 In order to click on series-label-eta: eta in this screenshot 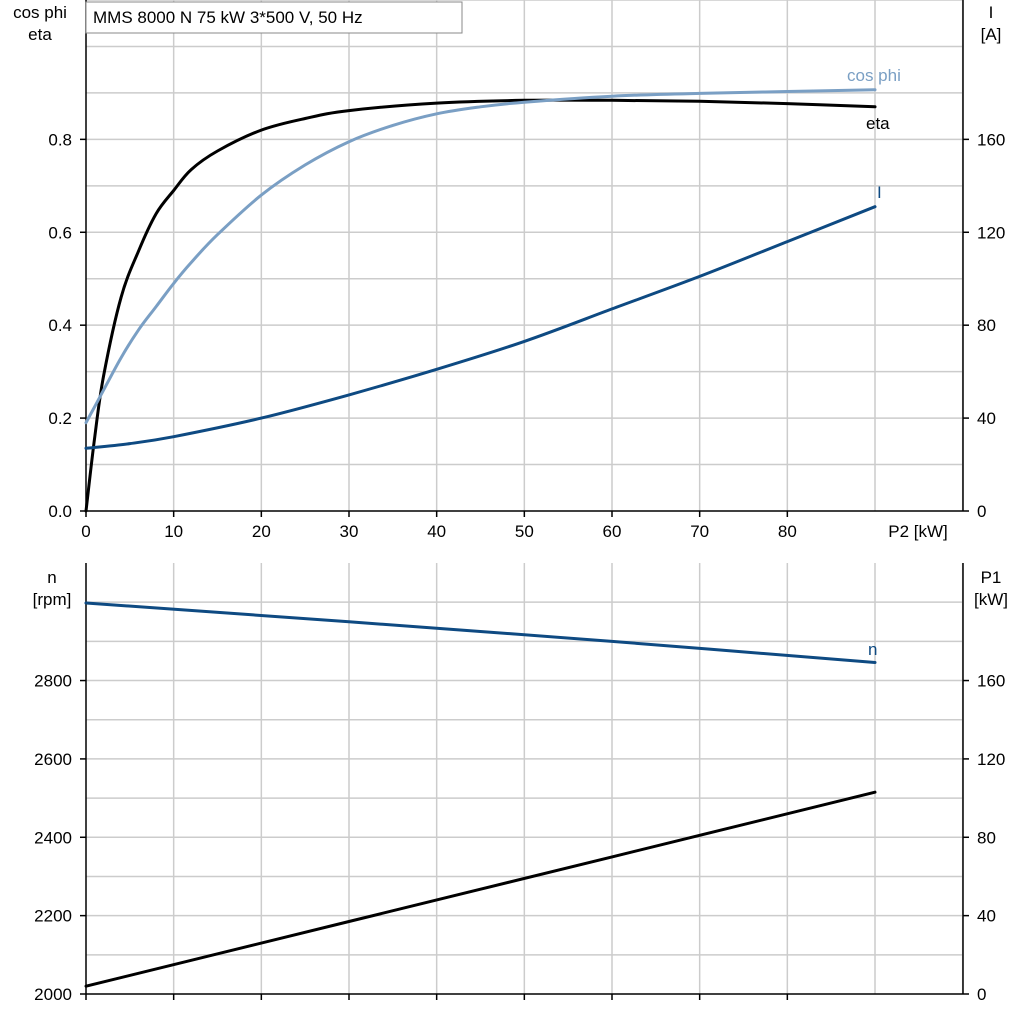, I will do `click(878, 123)`.